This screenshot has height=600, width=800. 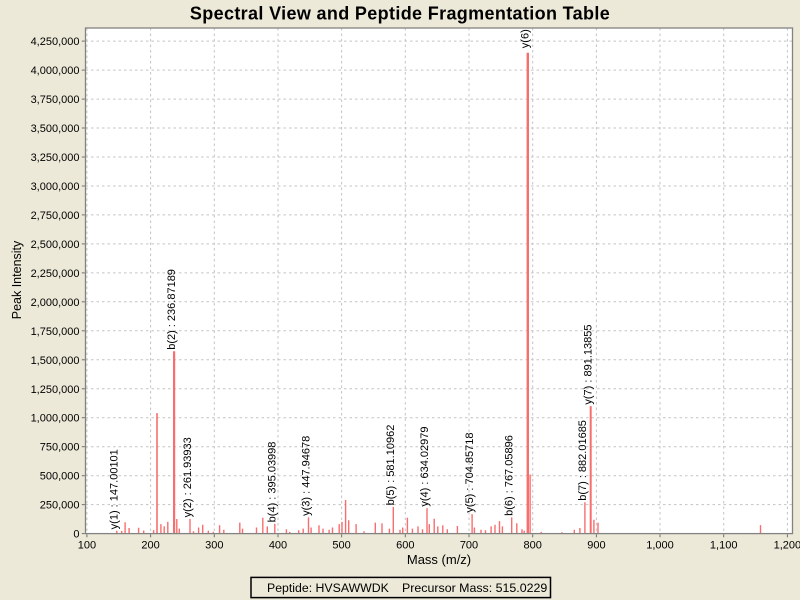 I want to click on svg-text: 600, so click(x=405, y=546).